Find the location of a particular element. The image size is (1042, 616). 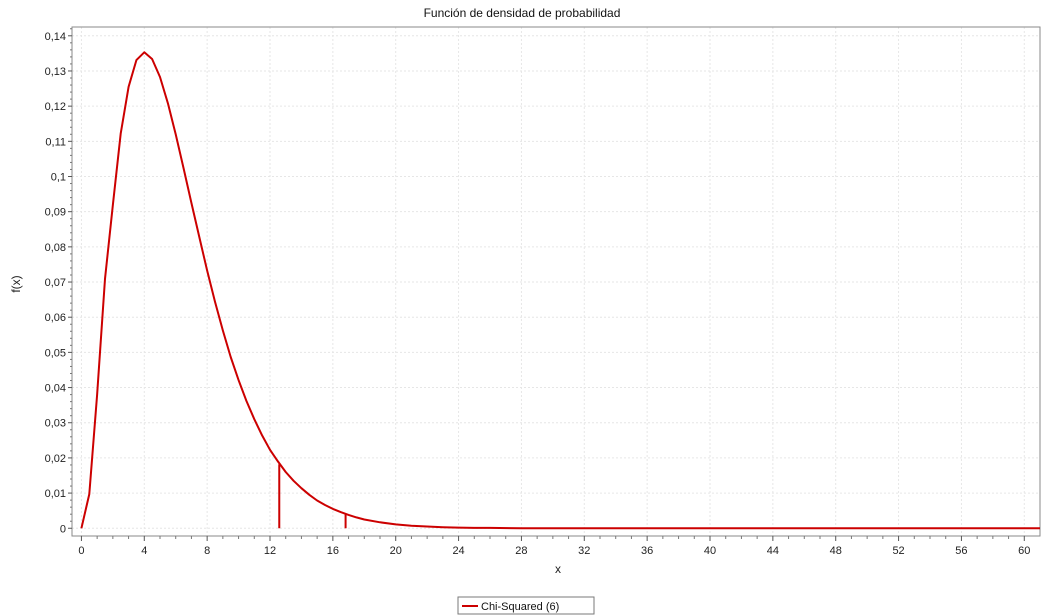

x-tick-label: 40 is located at coordinates (710, 551).